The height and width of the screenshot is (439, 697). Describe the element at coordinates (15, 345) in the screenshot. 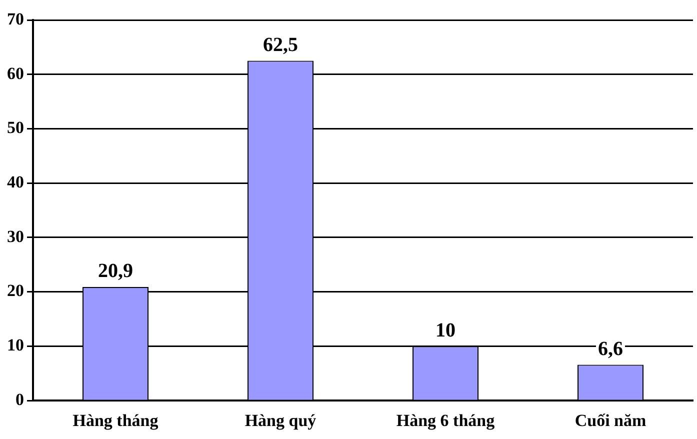

I see `y-tick-label: 10` at that location.